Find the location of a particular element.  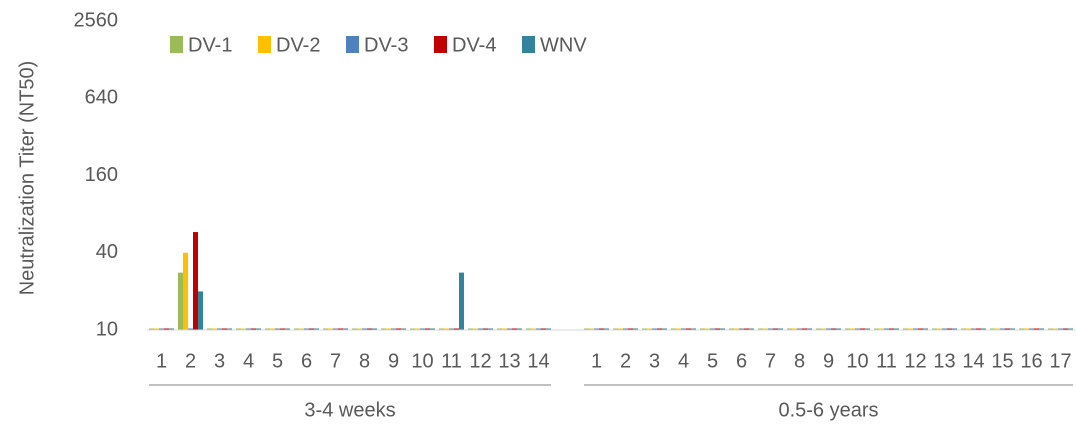

x-tick-label: 4 is located at coordinates (683, 361).